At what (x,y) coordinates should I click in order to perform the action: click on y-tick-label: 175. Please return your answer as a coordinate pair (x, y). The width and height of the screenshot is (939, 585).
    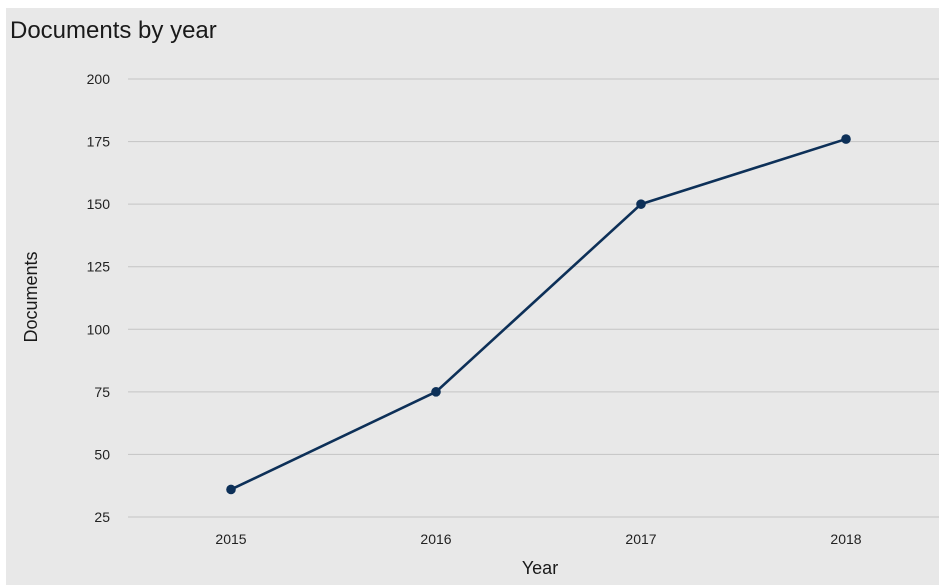
    Looking at the image, I should click on (99, 142).